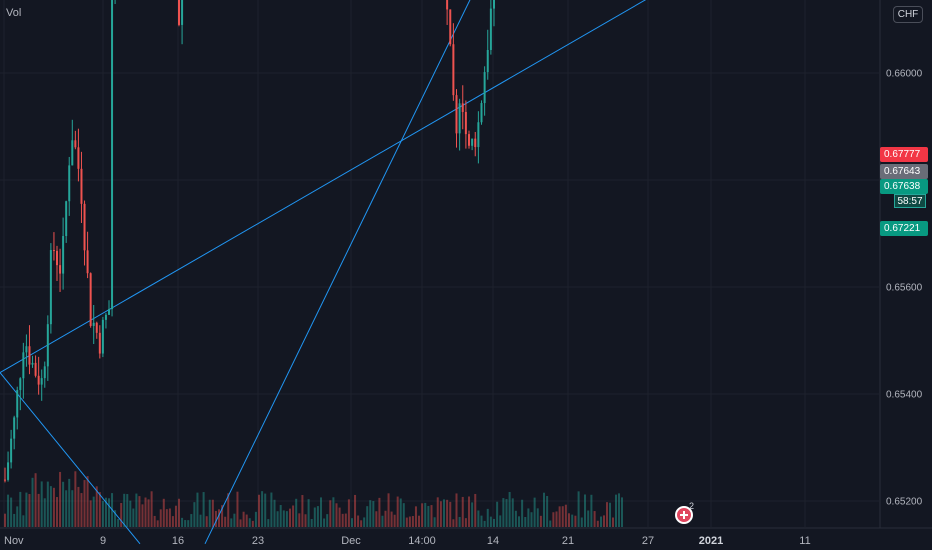 This screenshot has width=932, height=550. I want to click on volume-label: Vol, so click(14, 13).